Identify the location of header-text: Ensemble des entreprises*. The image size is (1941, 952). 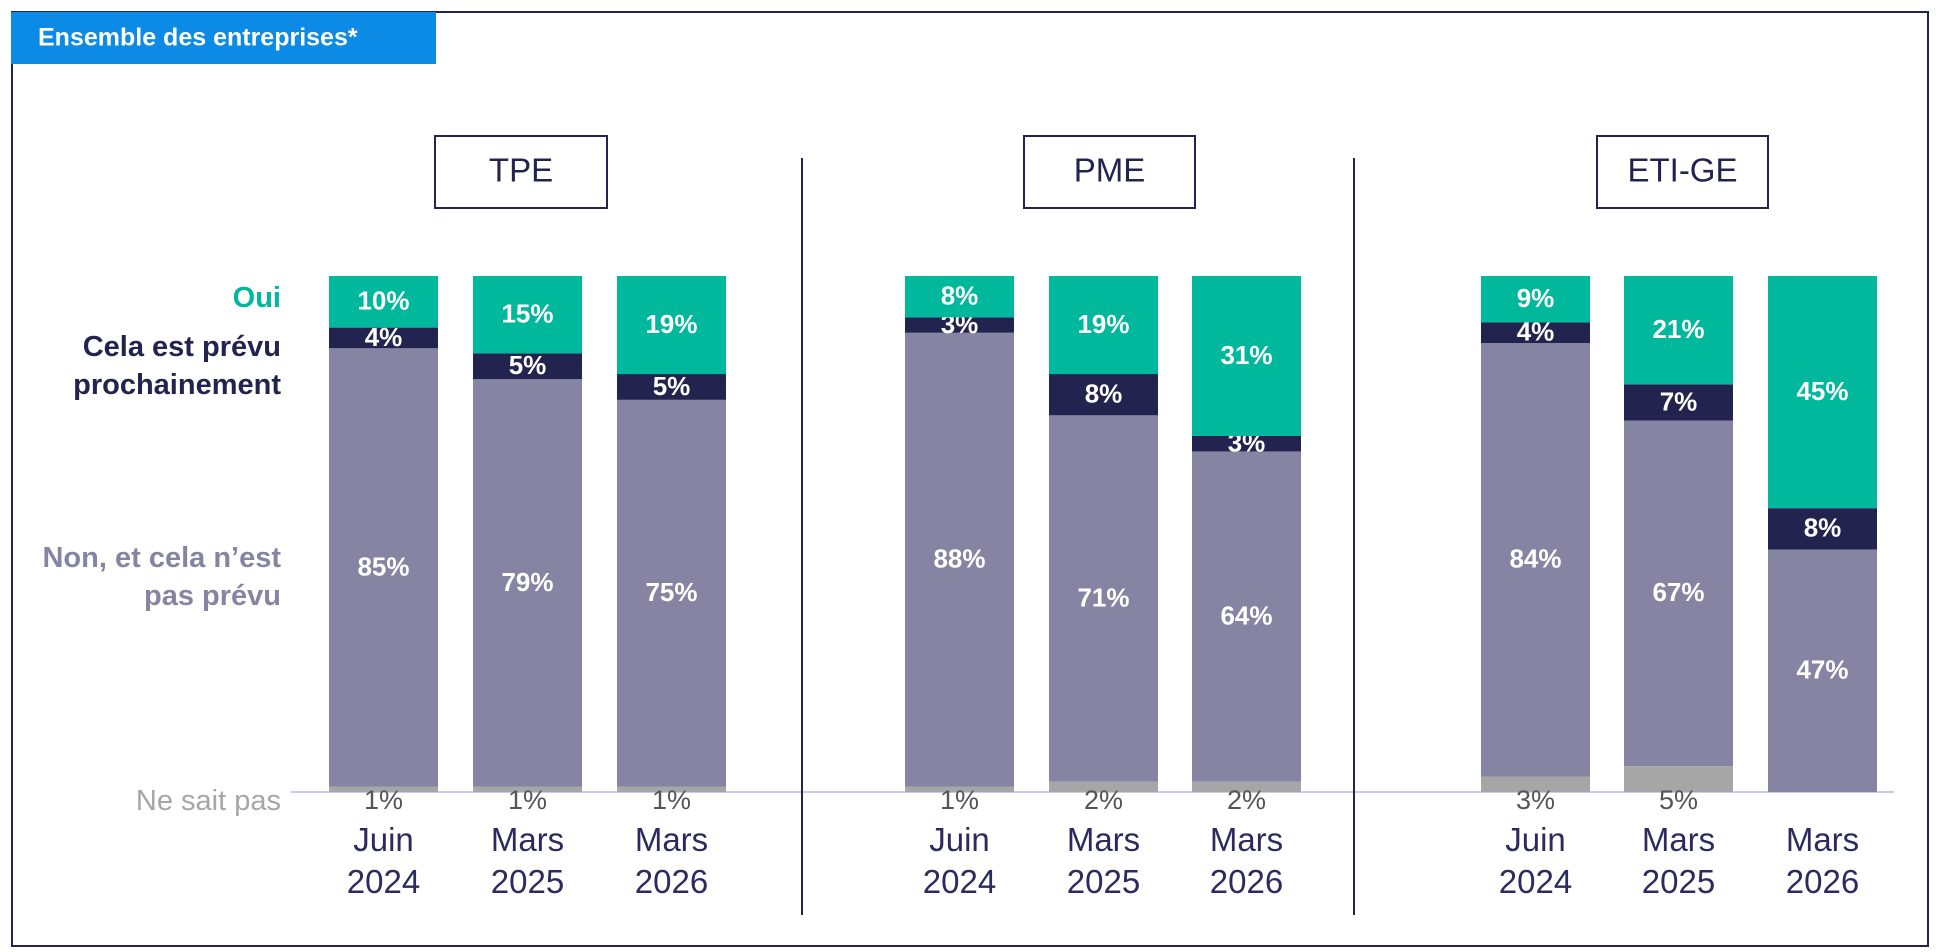
(198, 38).